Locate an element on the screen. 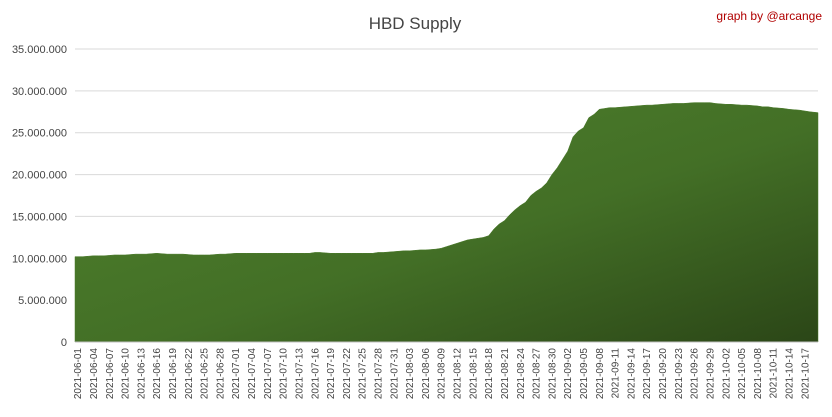 Image resolution: width=832 pixels, height=417 pixels. x-tick-label: 2021-10-05 is located at coordinates (742, 374).